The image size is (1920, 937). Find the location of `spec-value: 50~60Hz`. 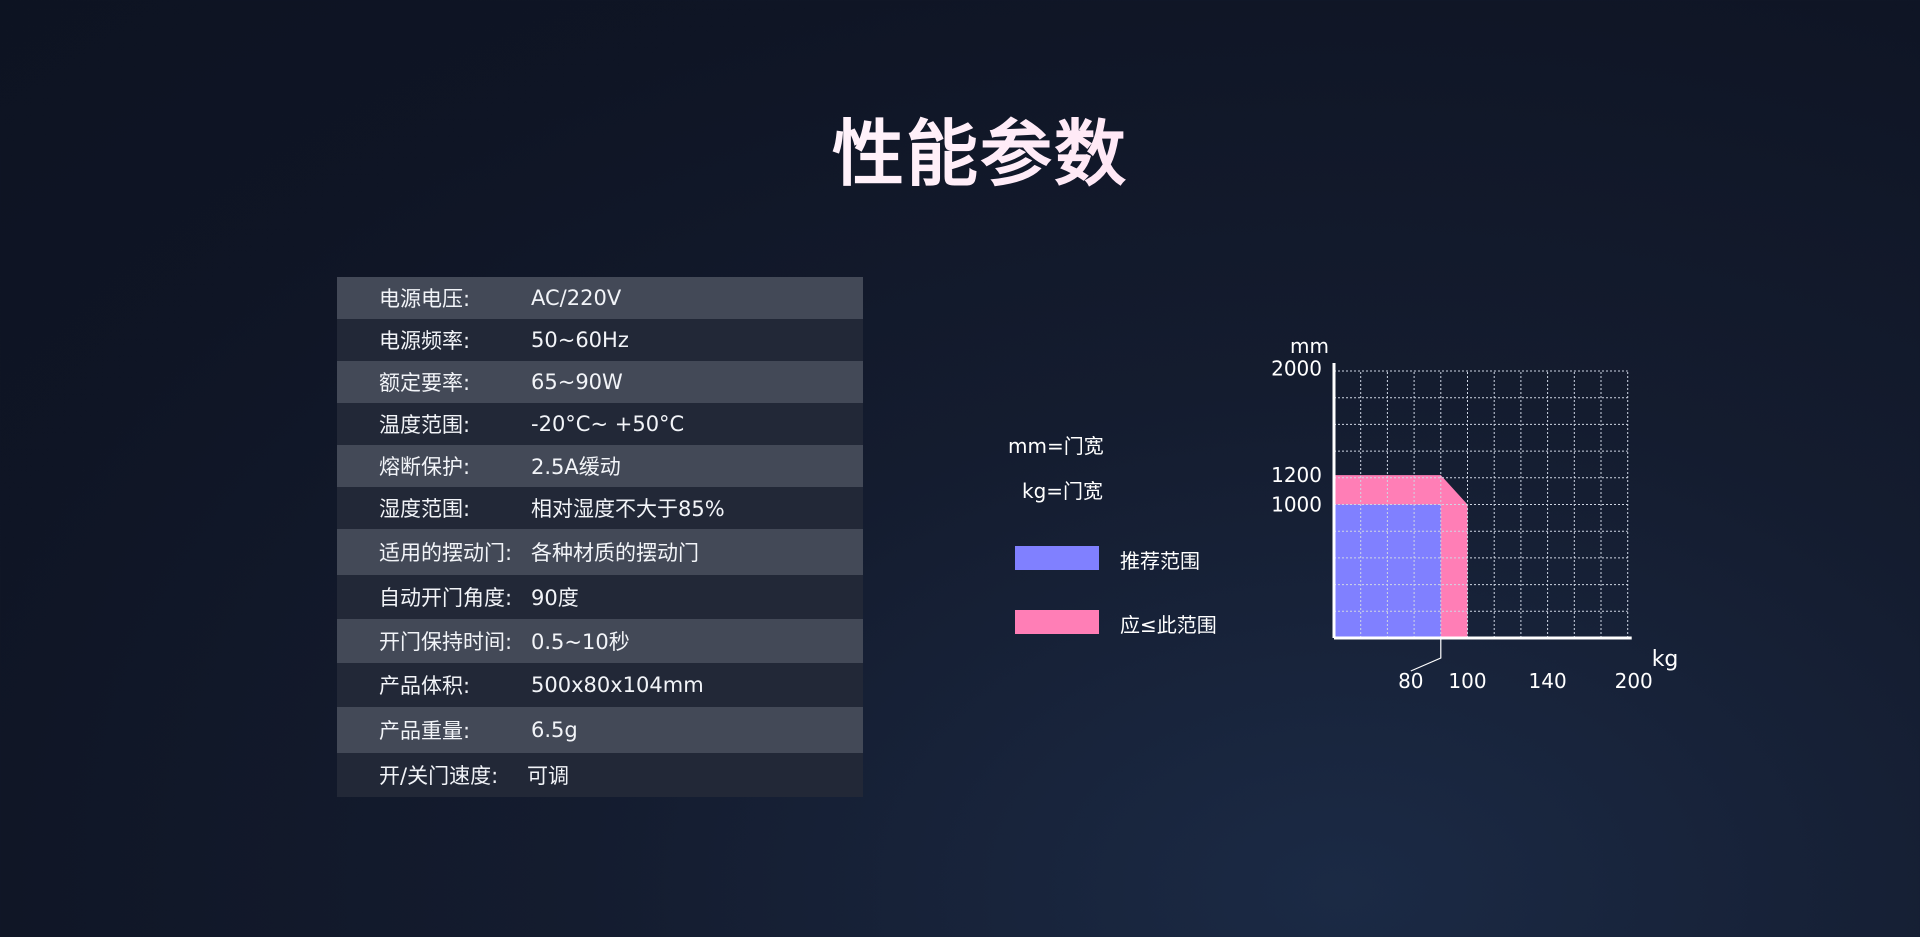

spec-value: 50~60Hz is located at coordinates (580, 340).